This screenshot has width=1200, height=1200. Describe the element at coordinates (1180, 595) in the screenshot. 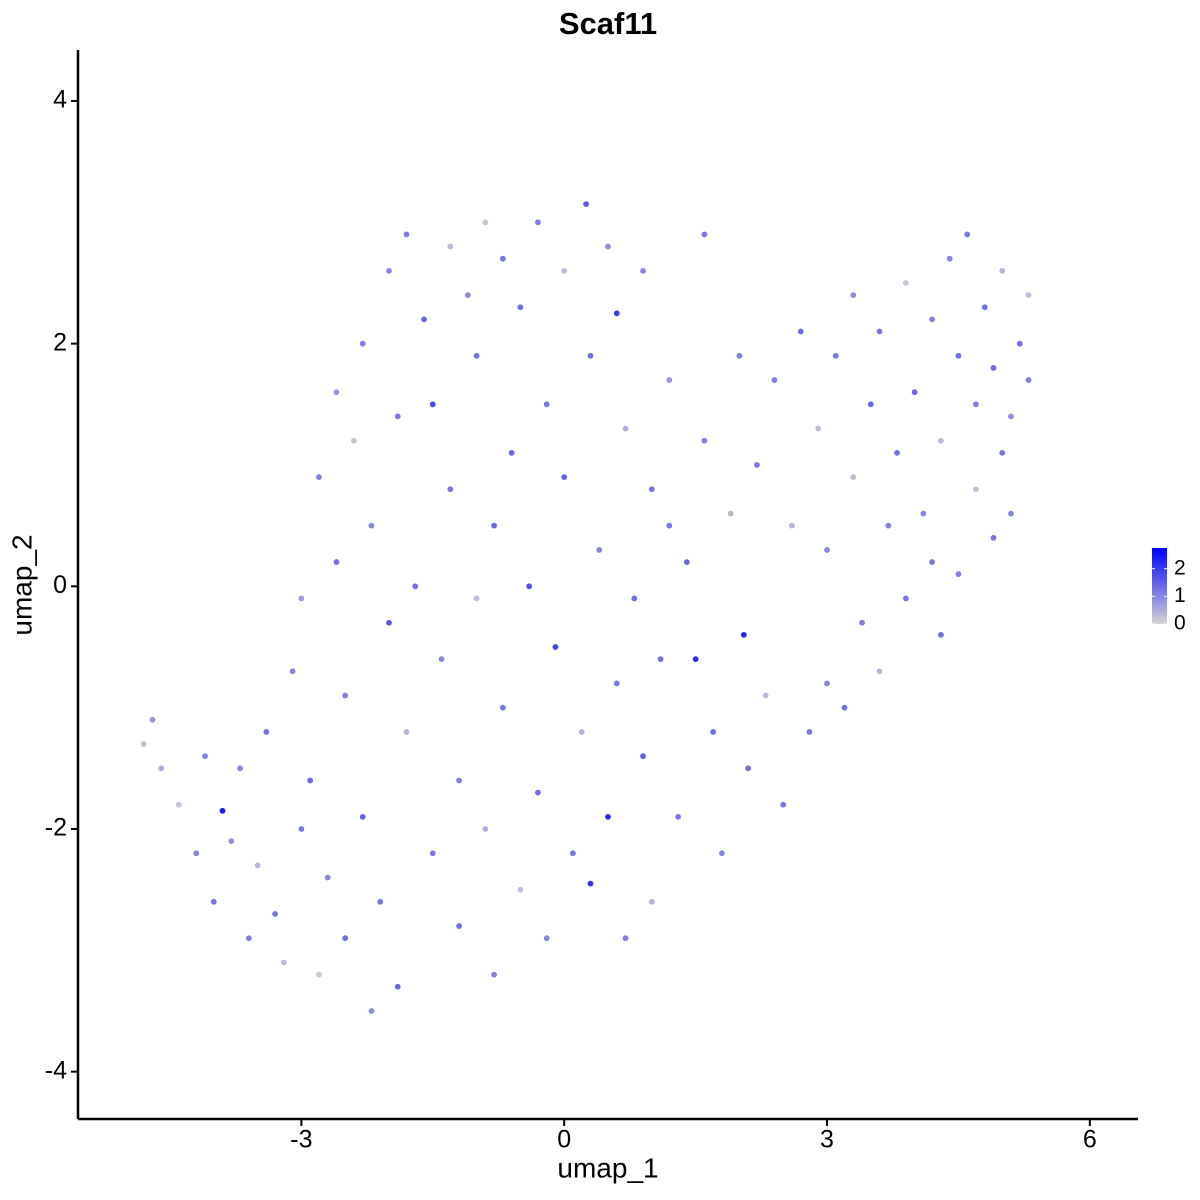

I see `colorbar-tick-label: 1` at that location.